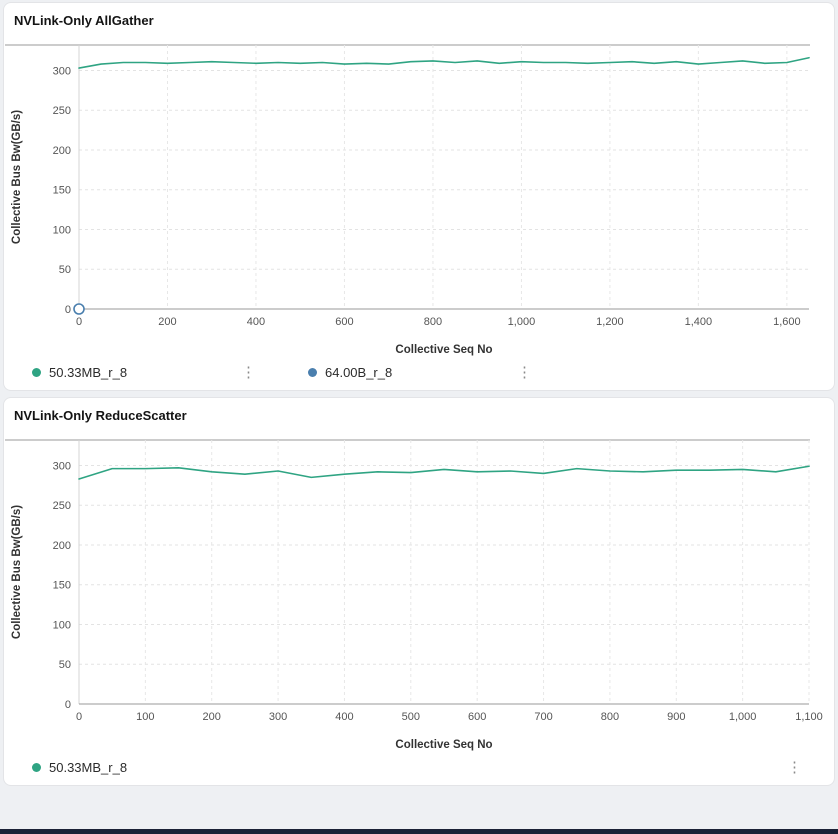 This screenshot has height=834, width=838. I want to click on bottom-bar, so click(419, 831).